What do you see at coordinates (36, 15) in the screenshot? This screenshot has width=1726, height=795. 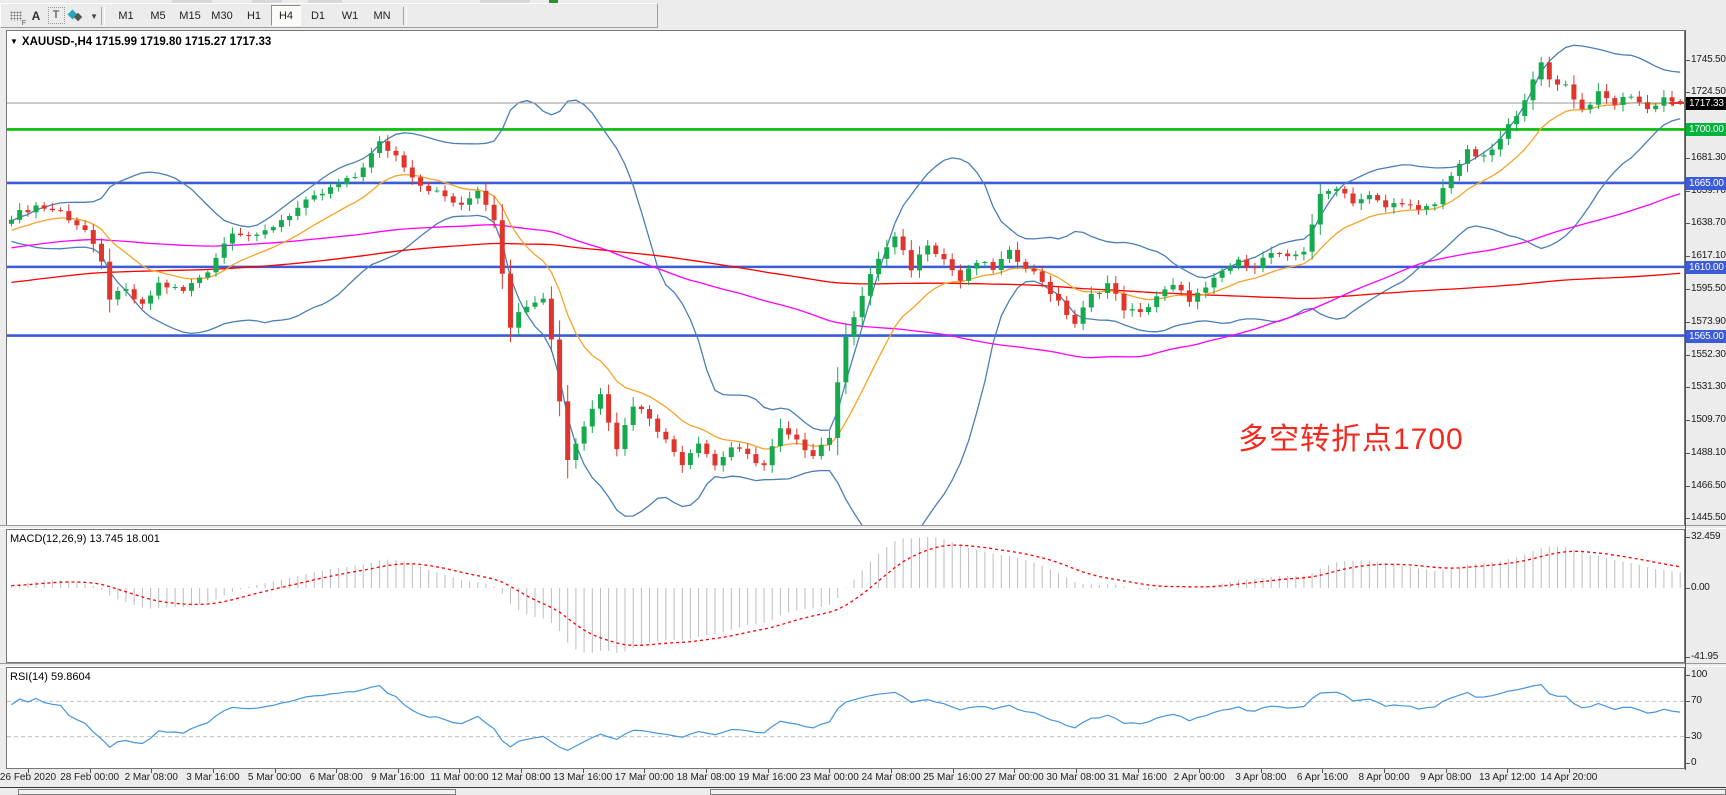 I see `font-a-button: A` at bounding box center [36, 15].